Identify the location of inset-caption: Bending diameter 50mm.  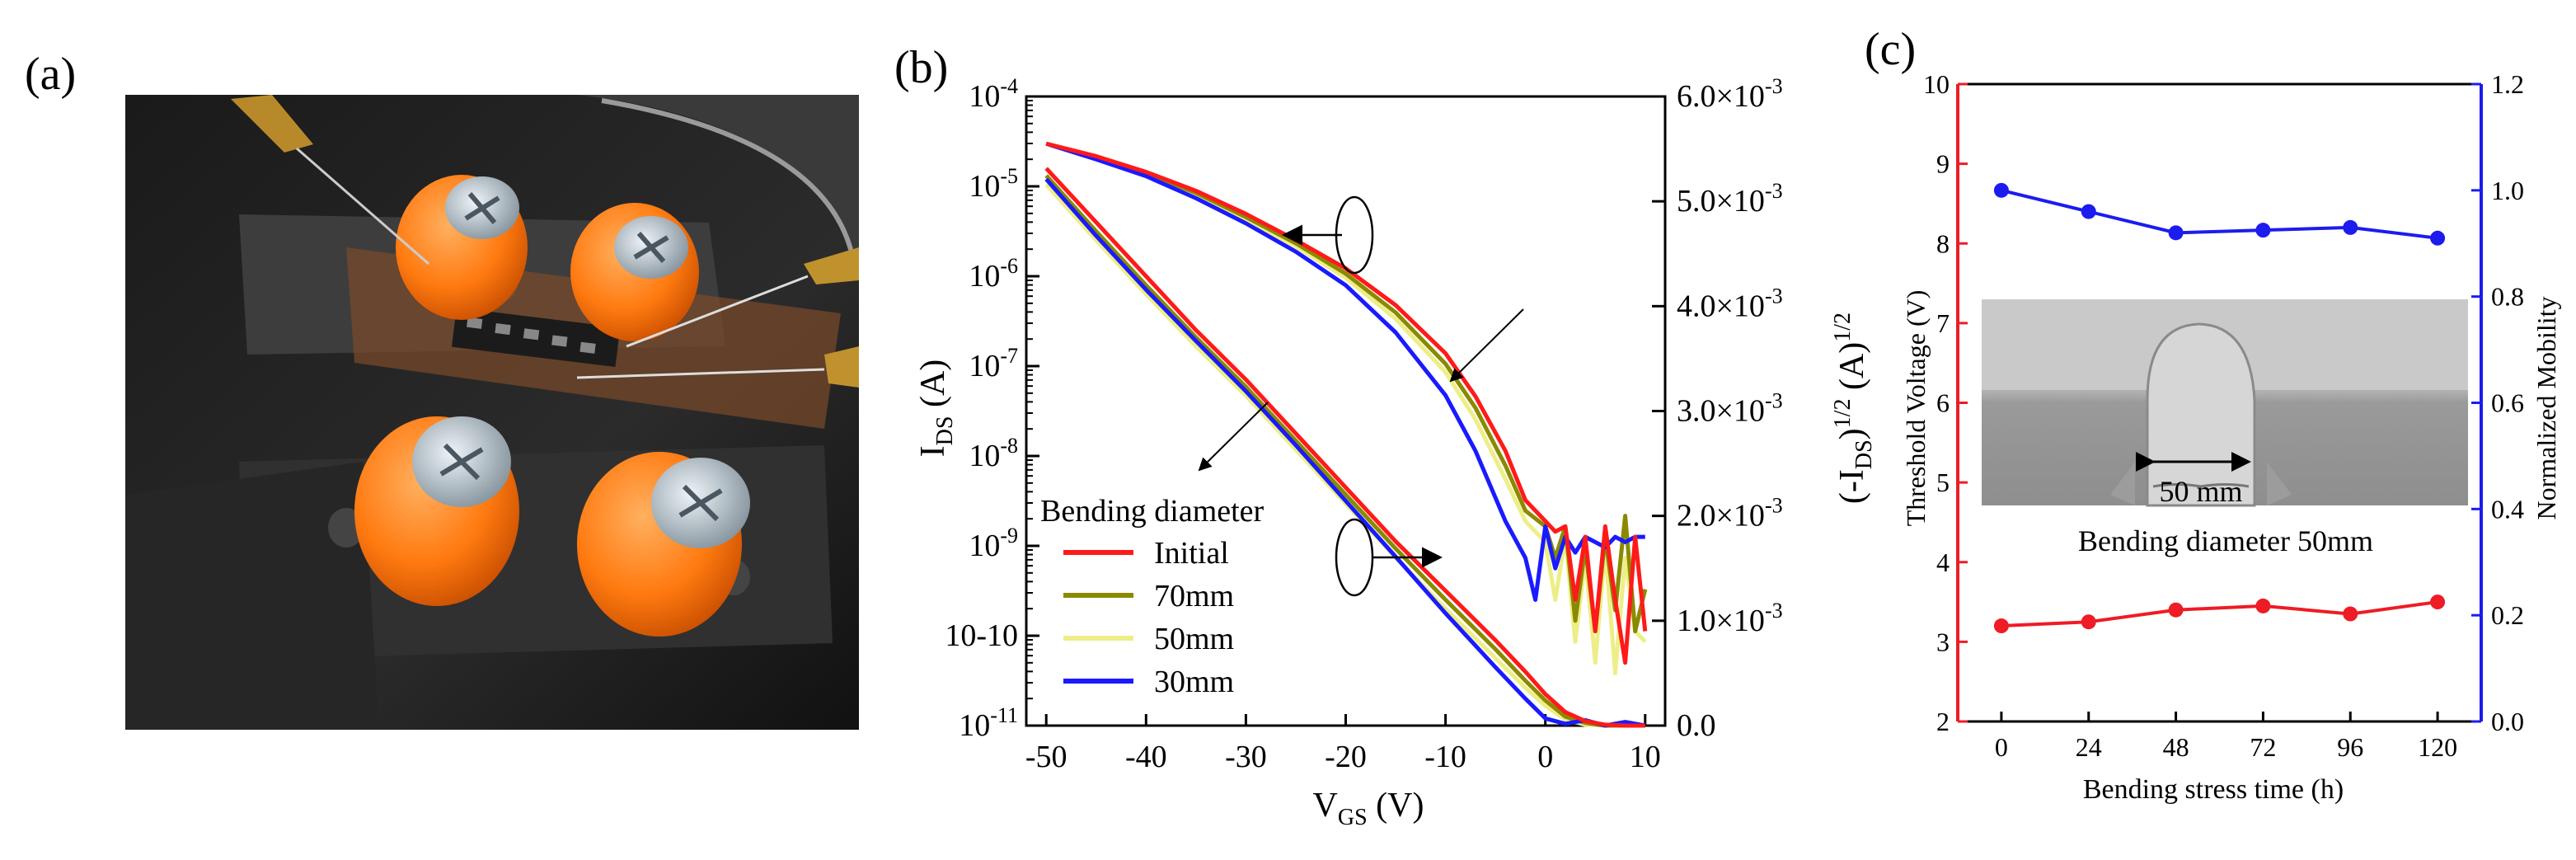
(2225, 540).